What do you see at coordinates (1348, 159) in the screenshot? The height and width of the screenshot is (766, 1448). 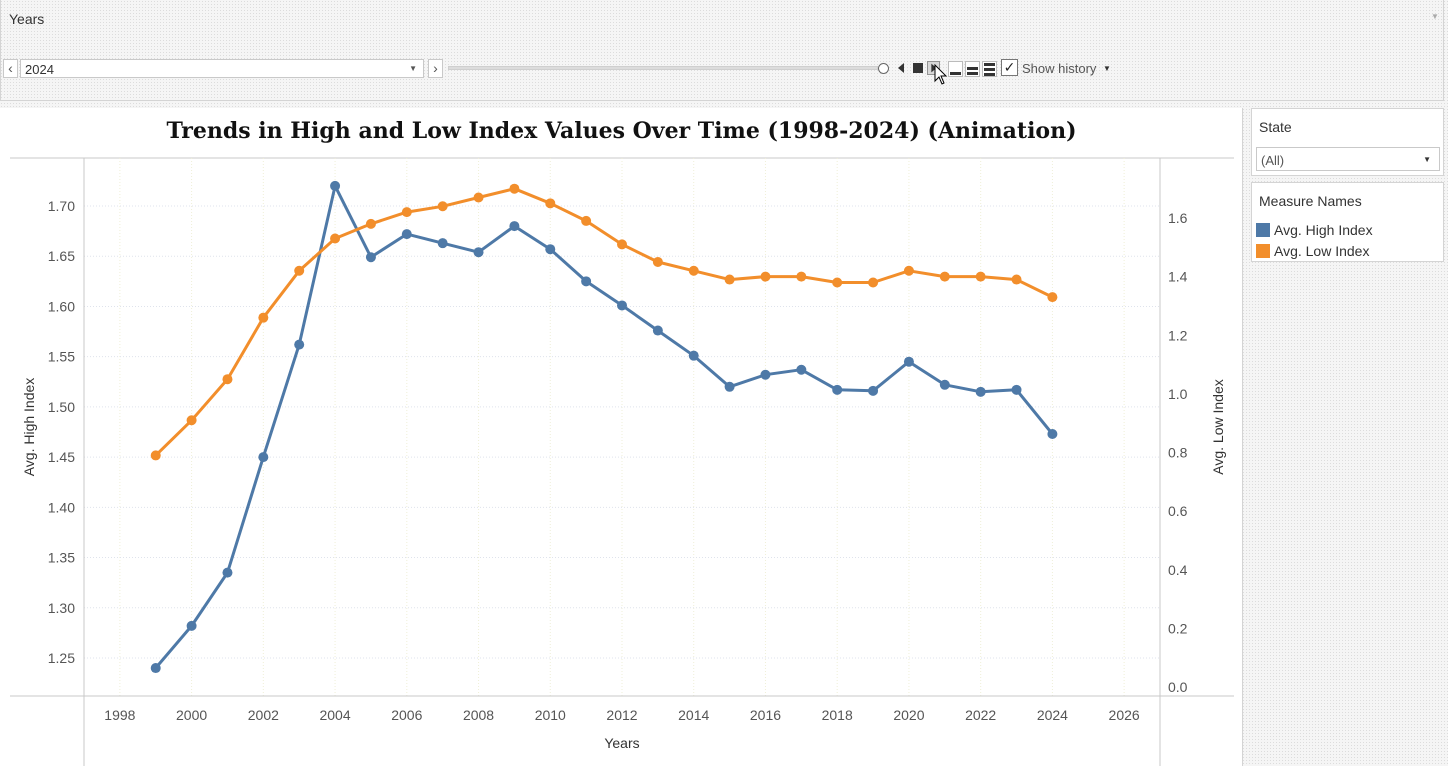 I see `state-filter-select: (All) ▼` at bounding box center [1348, 159].